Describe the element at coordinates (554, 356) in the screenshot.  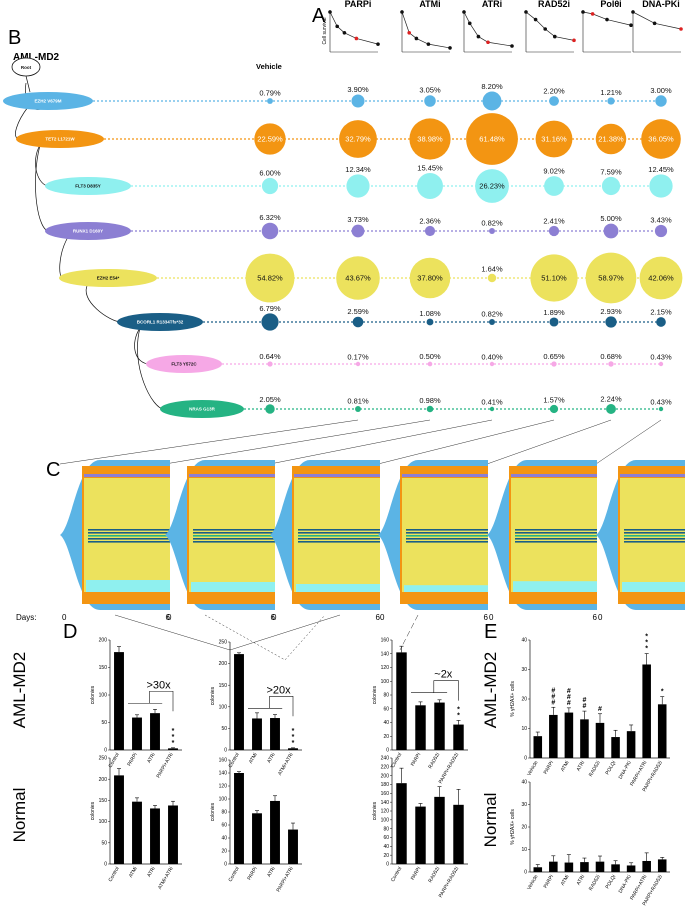
I see `clone-percent: 0.65%` at that location.